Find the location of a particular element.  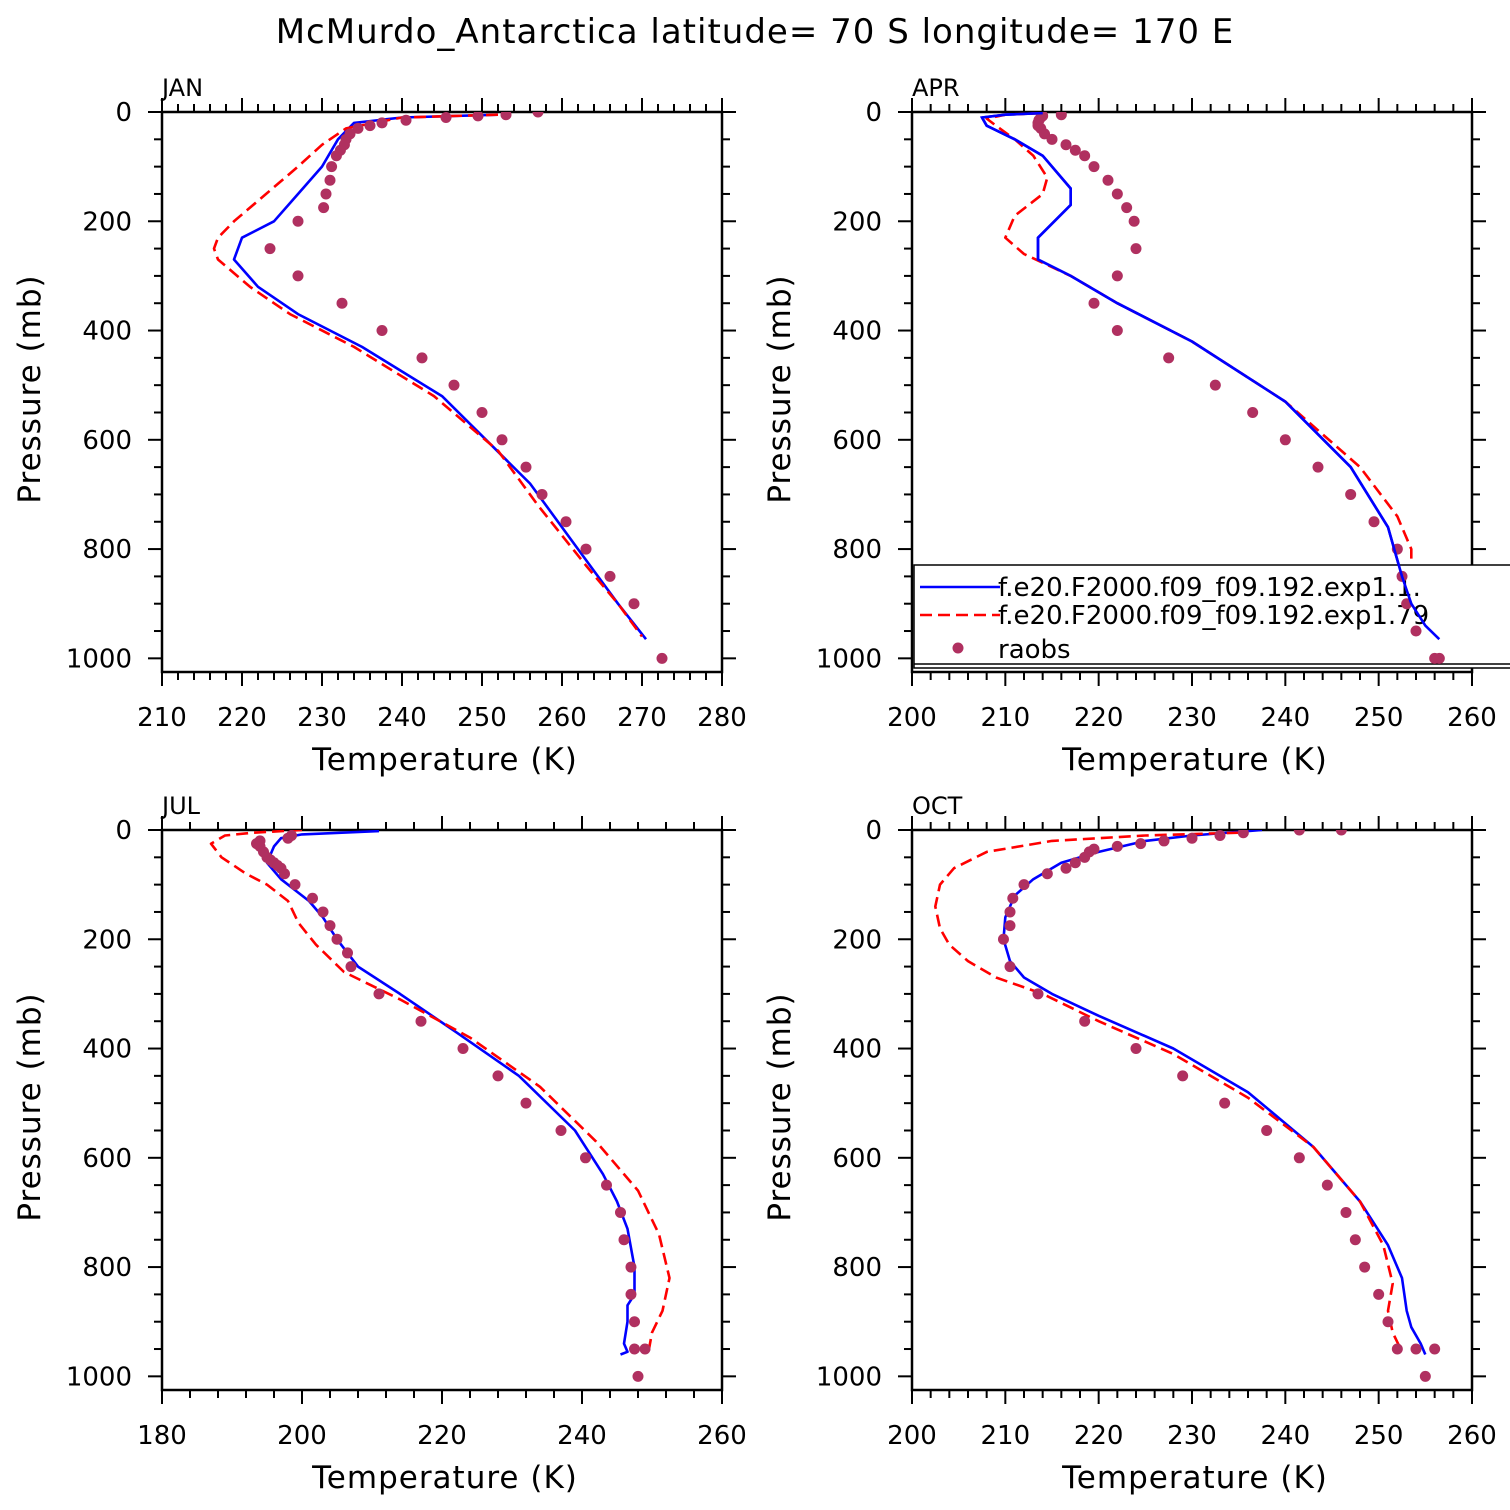

y-tick-label: 0 is located at coordinates (873, 113).